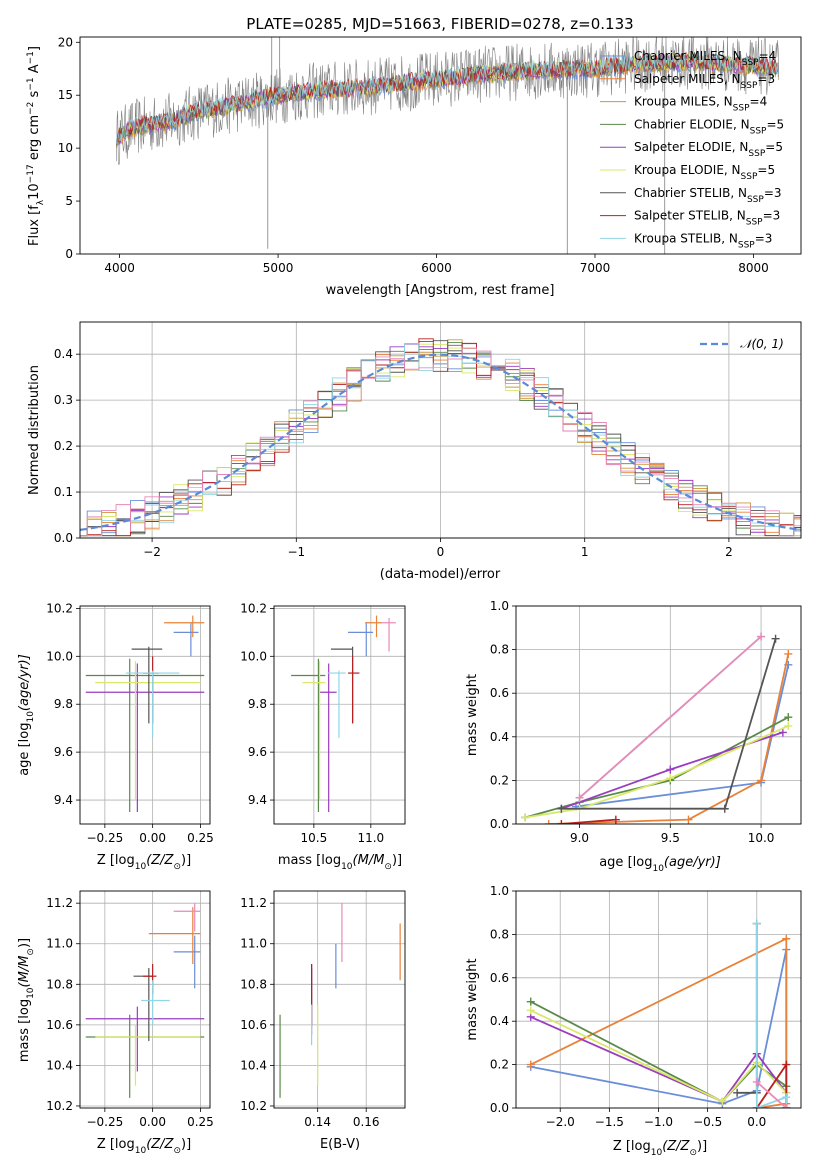  What do you see at coordinates (65, 42) in the screenshot?
I see `y-tick-label: 20` at bounding box center [65, 42].